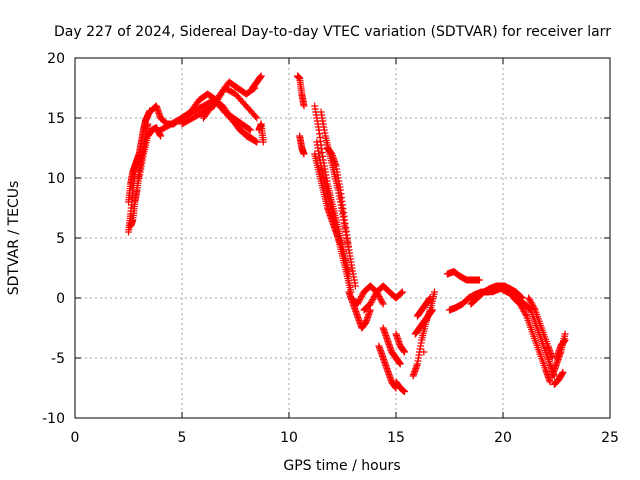 The height and width of the screenshot is (480, 640). Describe the element at coordinates (56, 59) in the screenshot. I see `y-tick-label: 20` at that location.